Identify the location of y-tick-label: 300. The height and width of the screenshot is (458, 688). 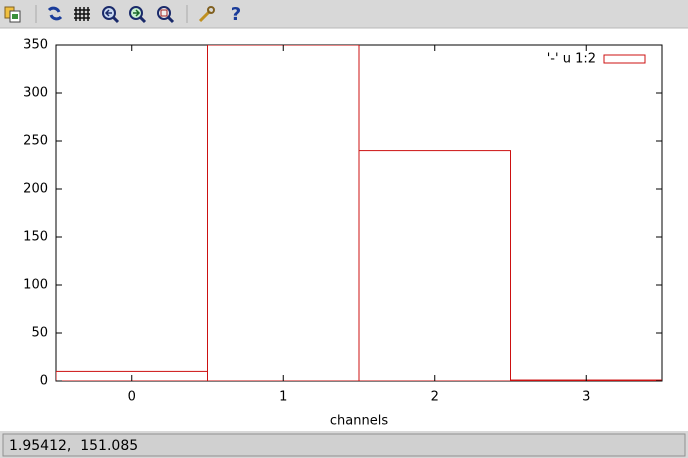
(35, 93).